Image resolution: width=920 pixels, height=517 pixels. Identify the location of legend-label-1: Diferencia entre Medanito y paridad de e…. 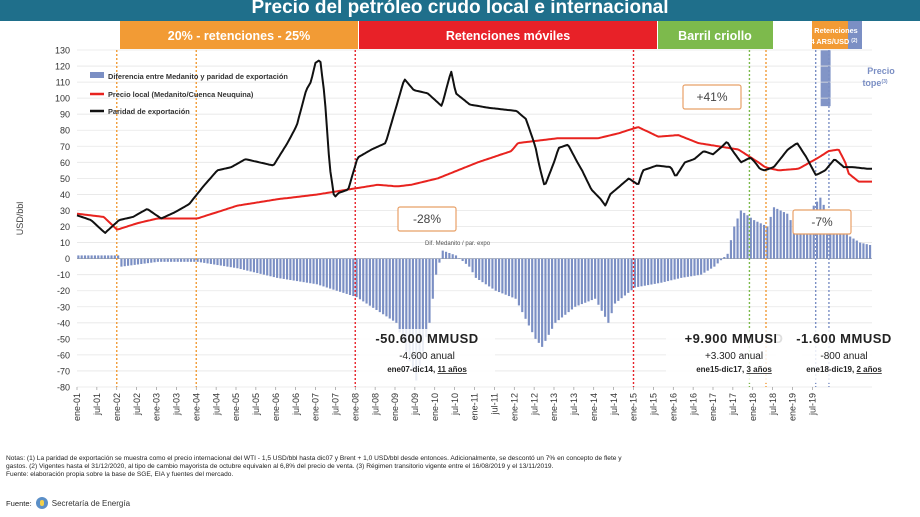
(198, 76).